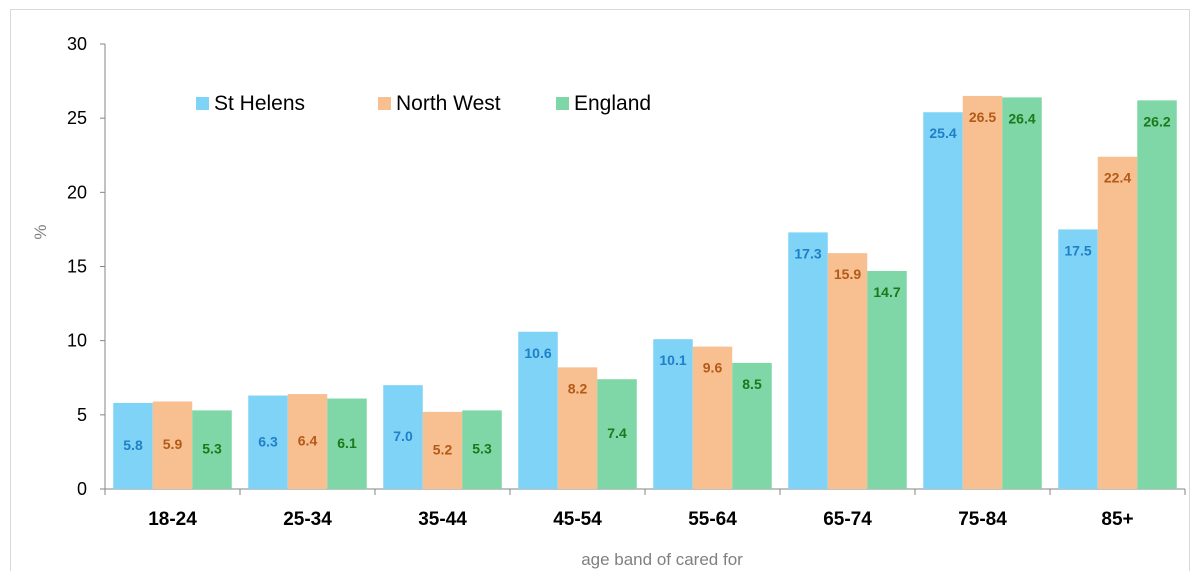 This screenshot has width=1200, height=571. Describe the element at coordinates (537, 353) in the screenshot. I see `data-label: 10.6` at that location.